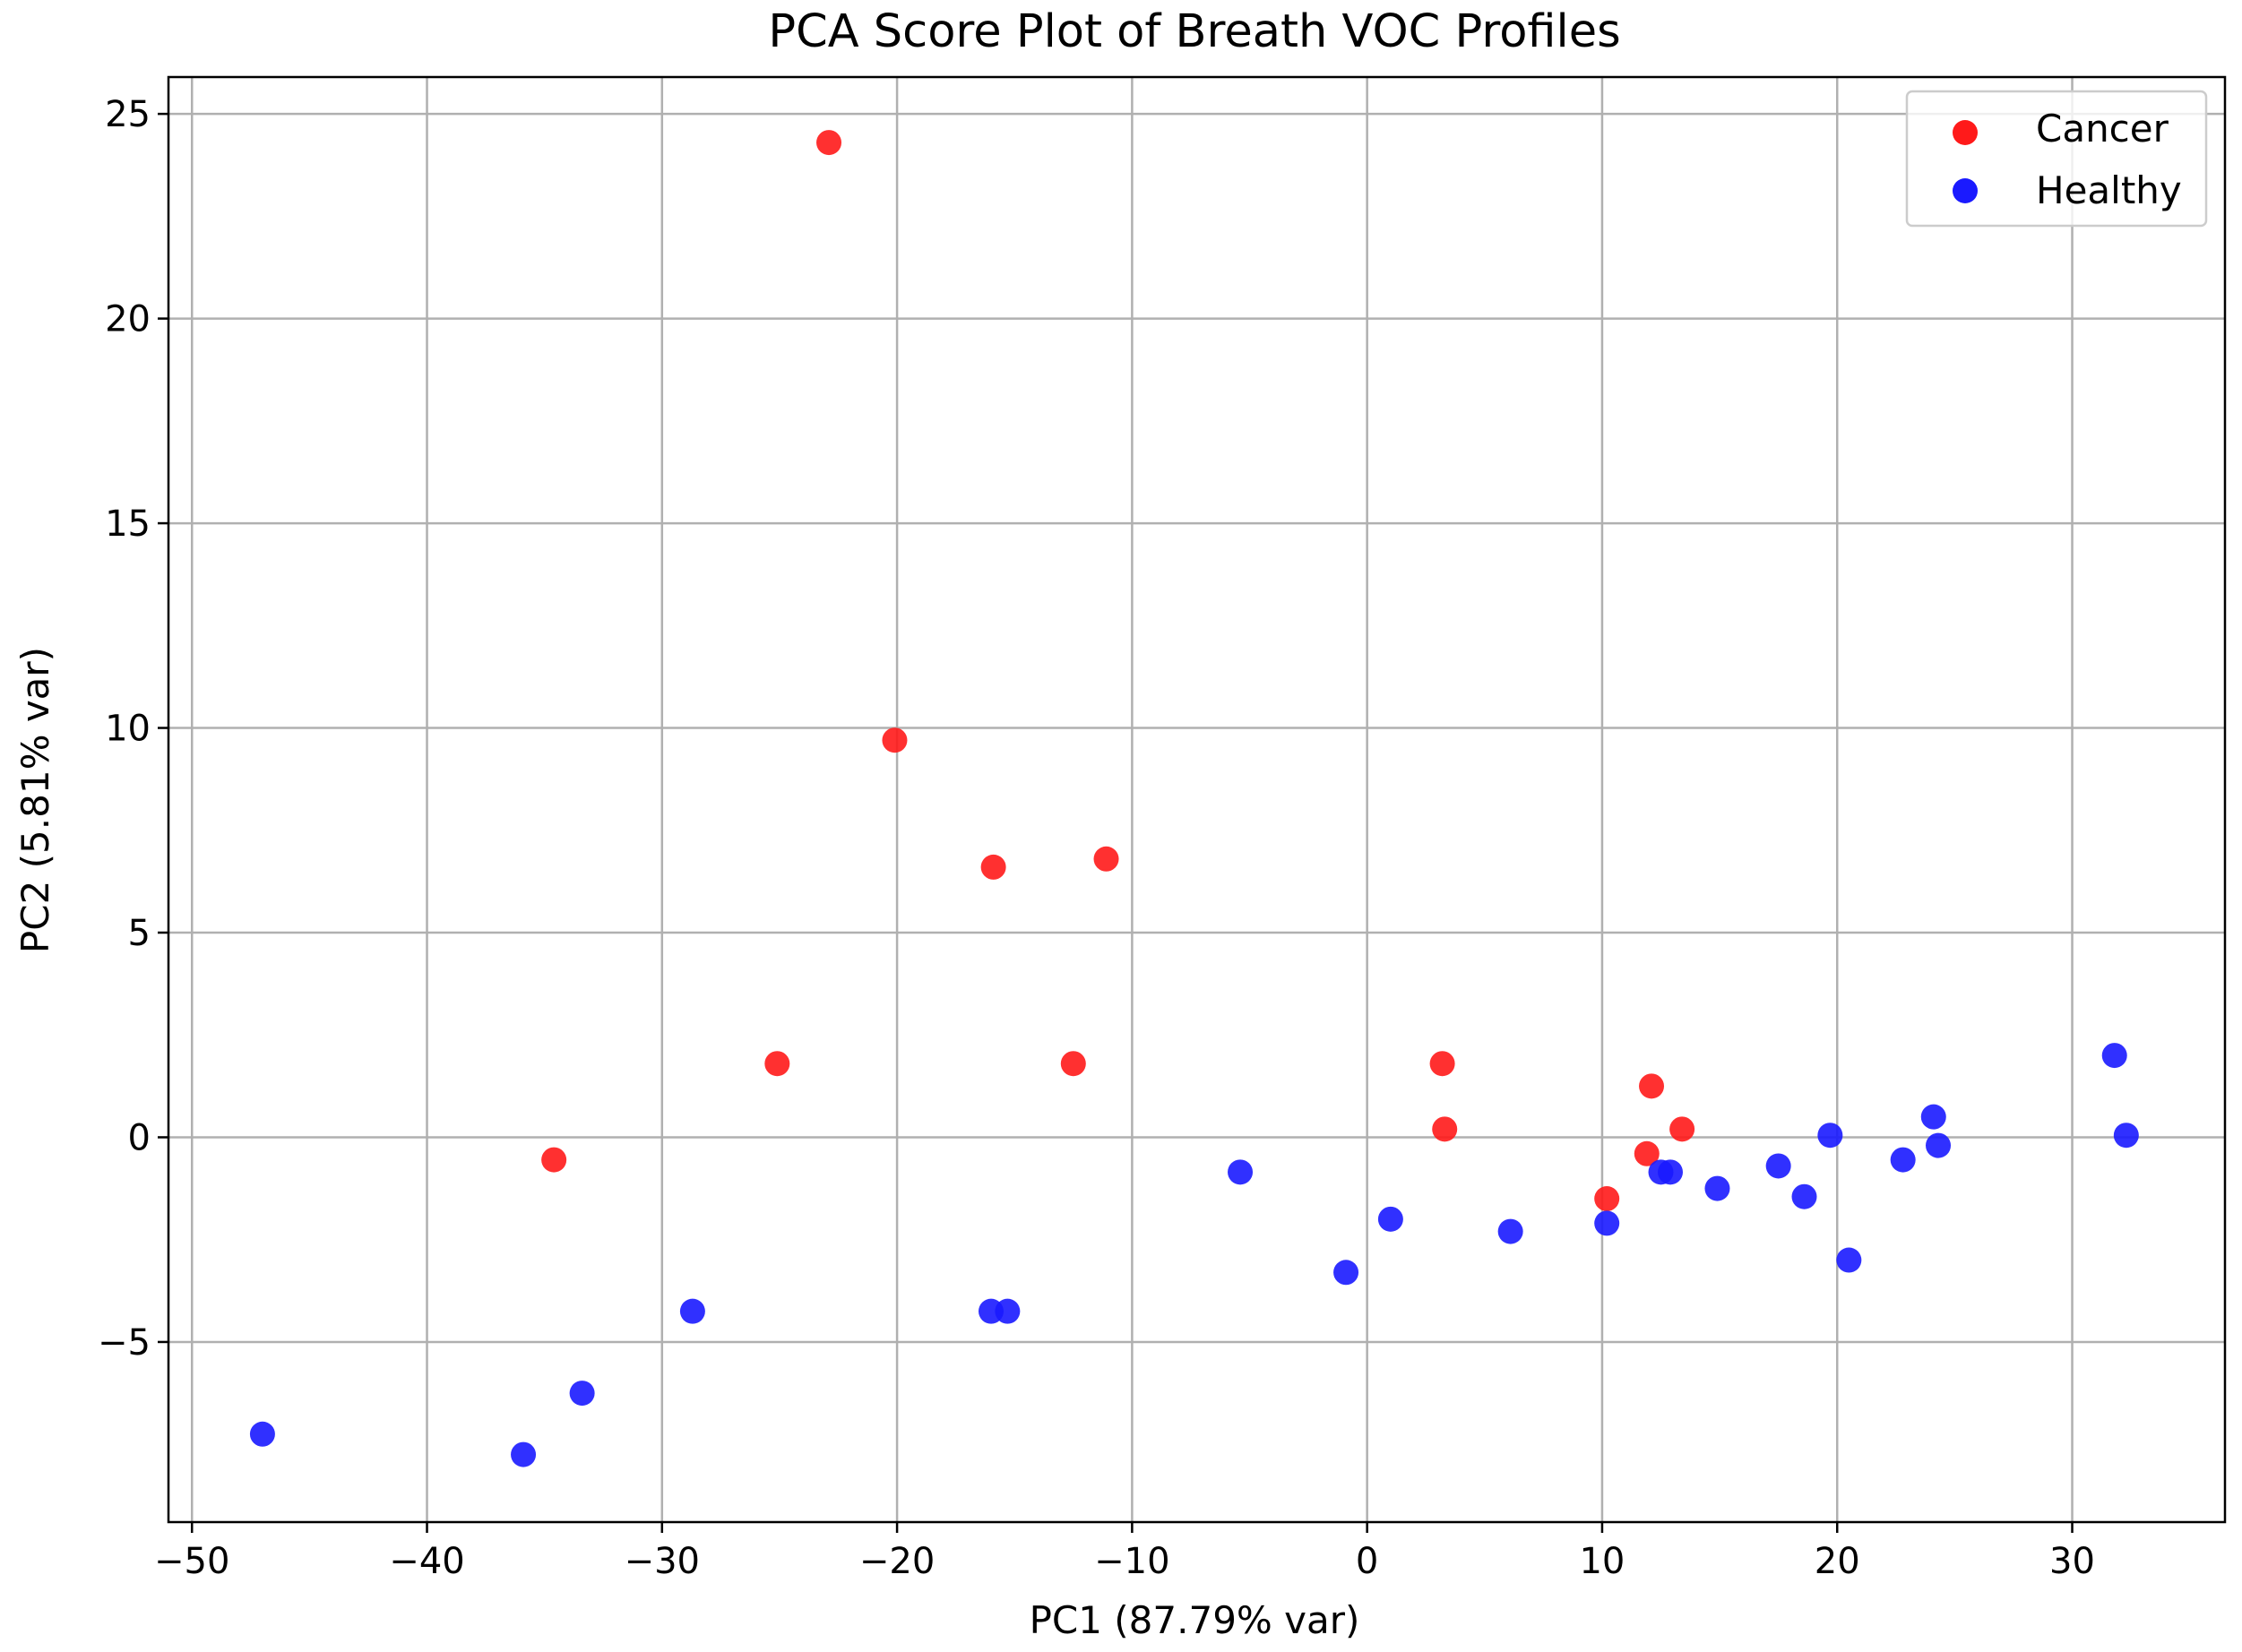 The width and height of the screenshot is (2242, 1652). What do you see at coordinates (662, 1561) in the screenshot?
I see `x-tick-label: −30` at bounding box center [662, 1561].